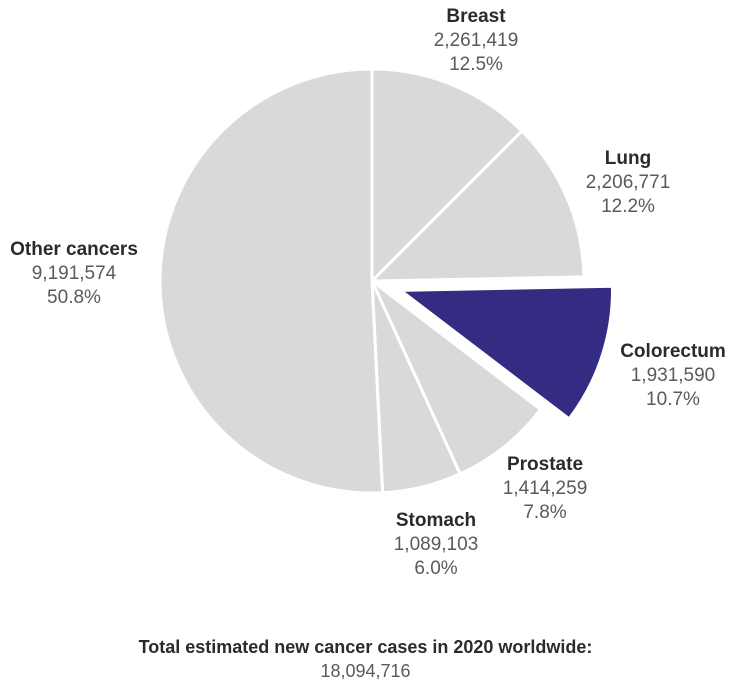 This screenshot has width=731, height=686. What do you see at coordinates (545, 464) in the screenshot?
I see `label-prostate-name: Prostate` at bounding box center [545, 464].